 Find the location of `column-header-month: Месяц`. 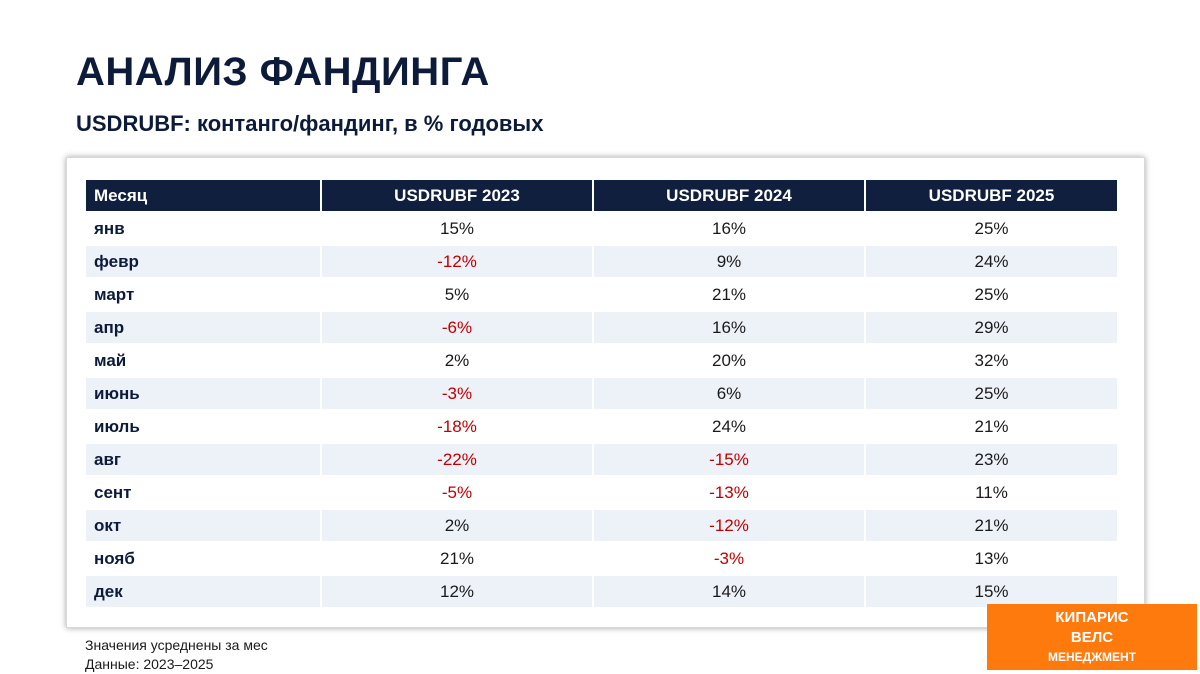

column-header-month: Месяц is located at coordinates (203, 196).